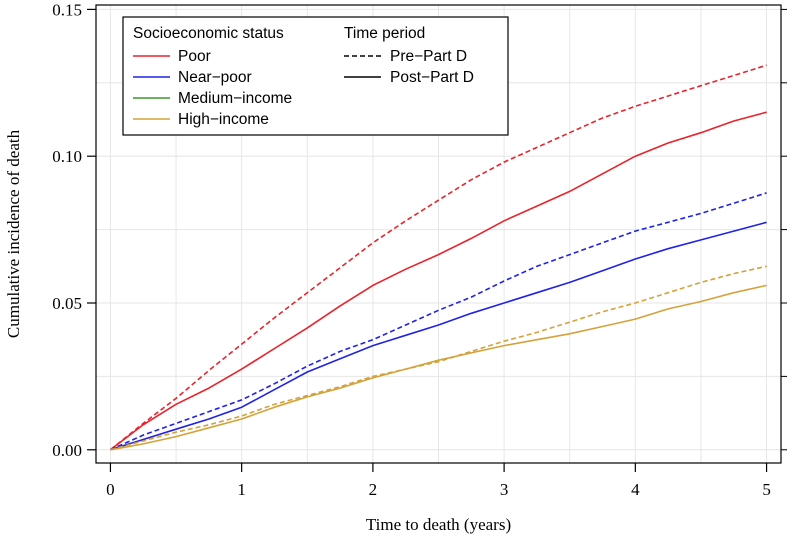 This screenshot has width=800, height=538. What do you see at coordinates (373, 489) in the screenshot?
I see `x-tick-label: 2` at bounding box center [373, 489].